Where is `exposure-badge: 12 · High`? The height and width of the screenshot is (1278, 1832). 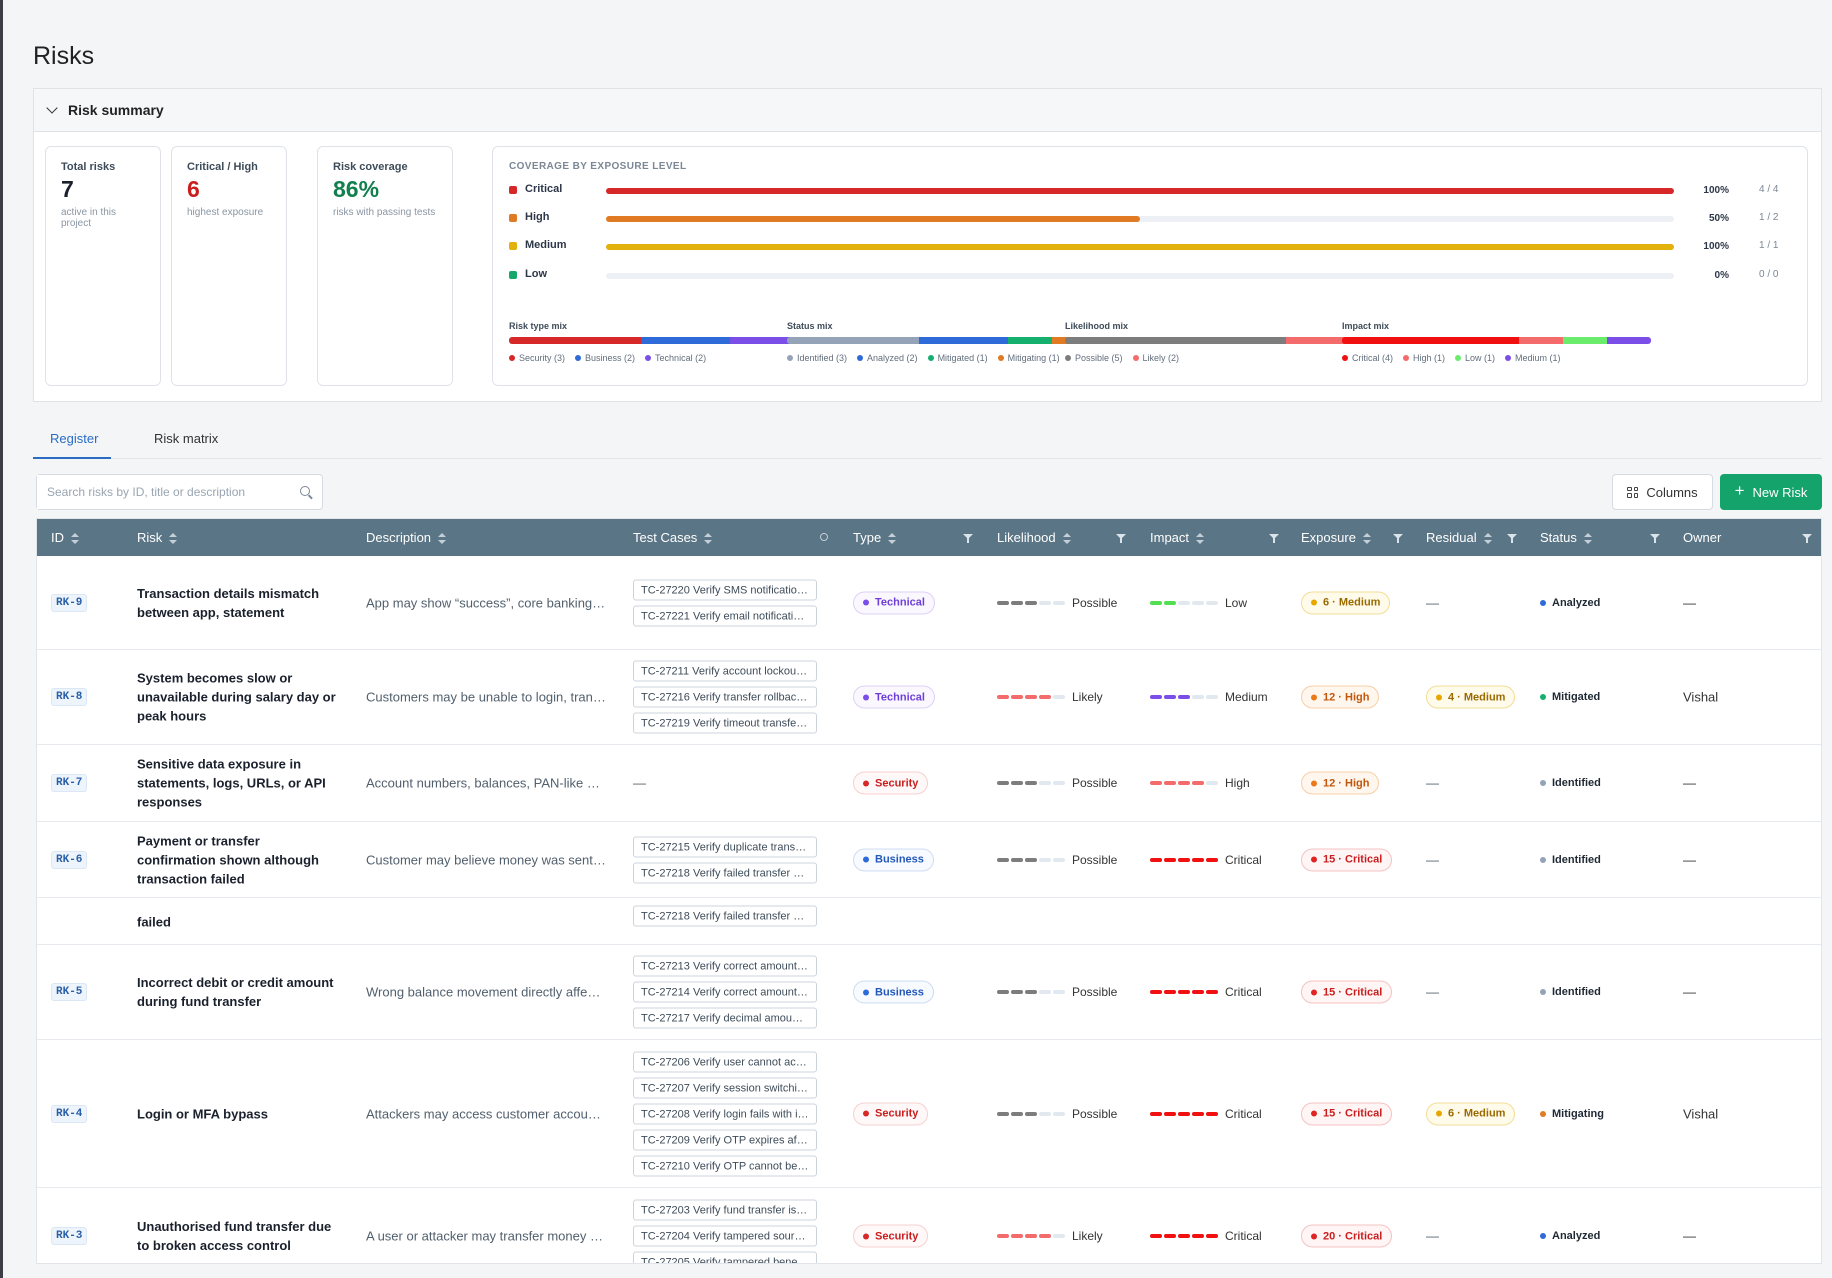
exposure-badge: 12 · High is located at coordinates (1340, 783).